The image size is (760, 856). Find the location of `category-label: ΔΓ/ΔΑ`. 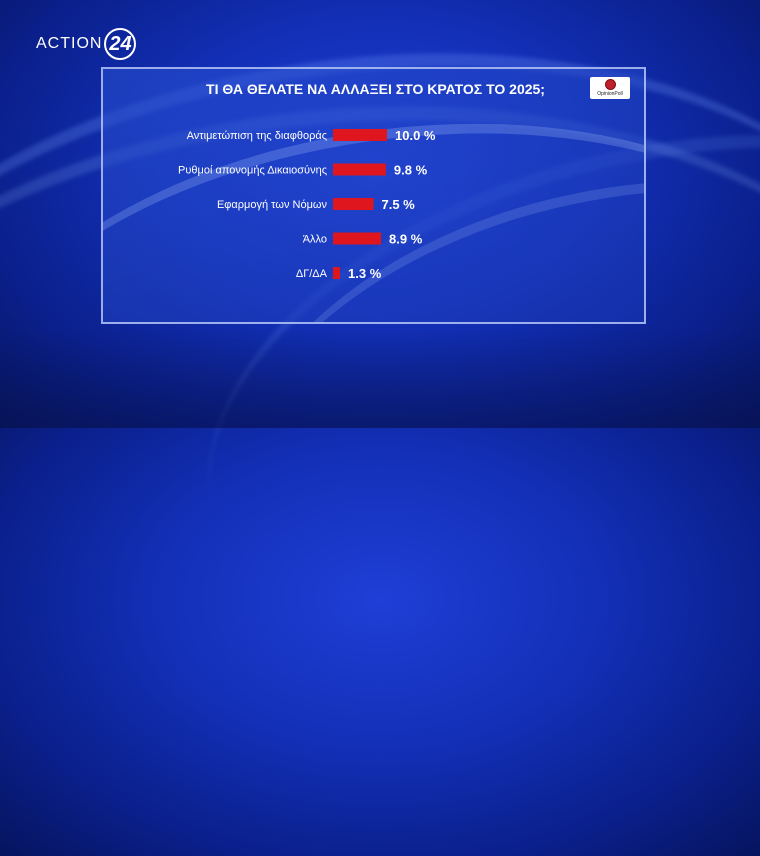

category-label: ΔΓ/ΔΑ is located at coordinates (312, 274).